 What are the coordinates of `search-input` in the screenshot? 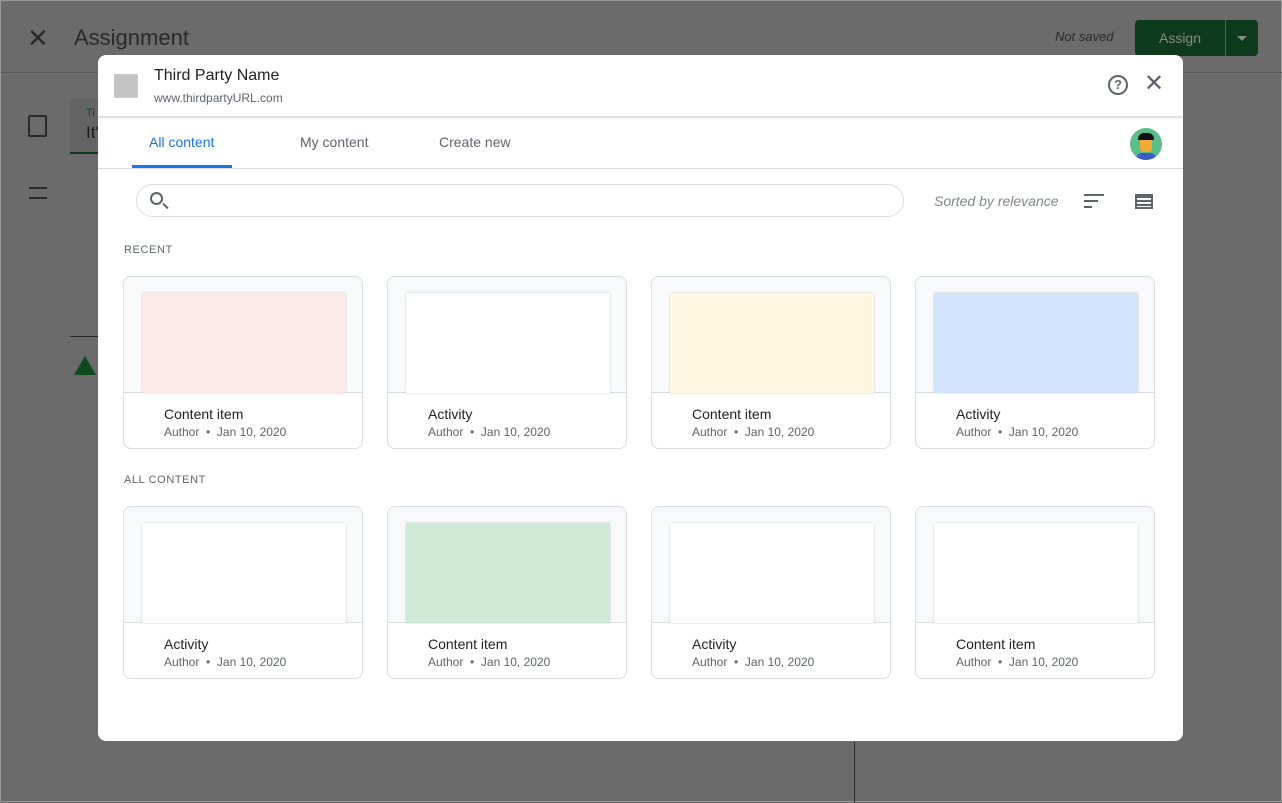 It's located at (527, 201).